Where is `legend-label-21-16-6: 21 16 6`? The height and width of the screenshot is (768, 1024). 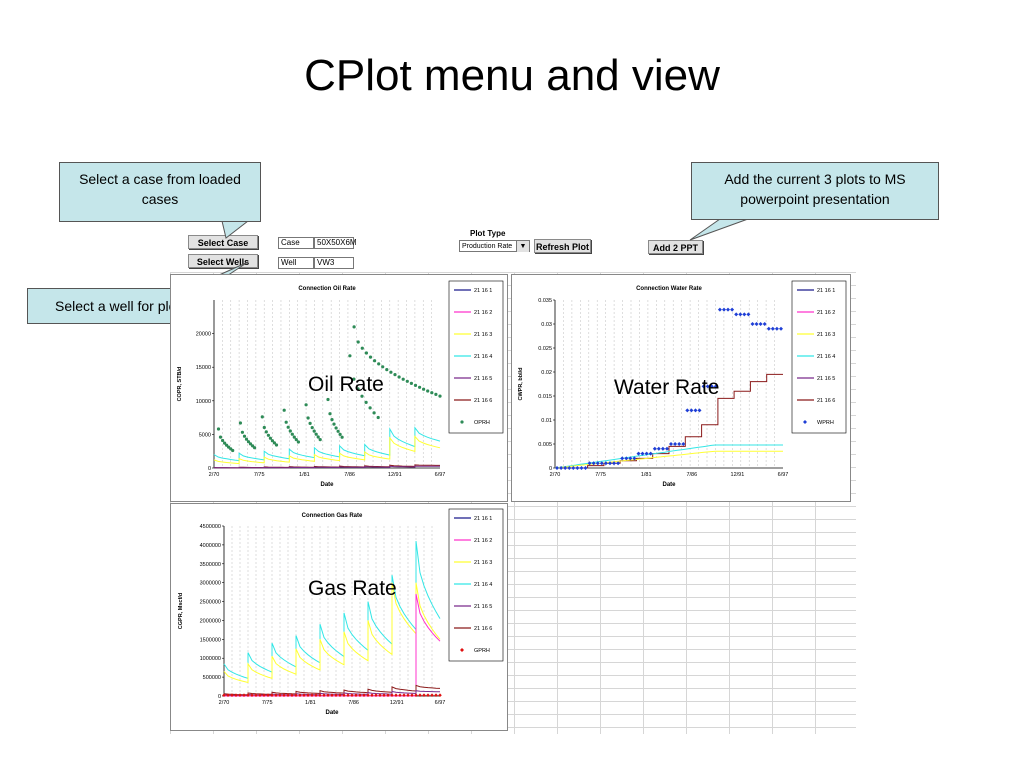 legend-label-21-16-6: 21 16 6 is located at coordinates (483, 401).